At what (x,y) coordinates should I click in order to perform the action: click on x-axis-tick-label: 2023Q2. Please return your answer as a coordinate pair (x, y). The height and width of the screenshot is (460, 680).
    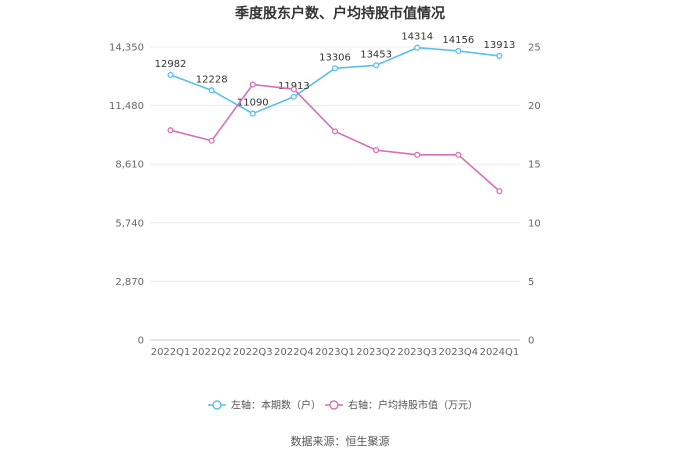
    Looking at the image, I should click on (376, 352).